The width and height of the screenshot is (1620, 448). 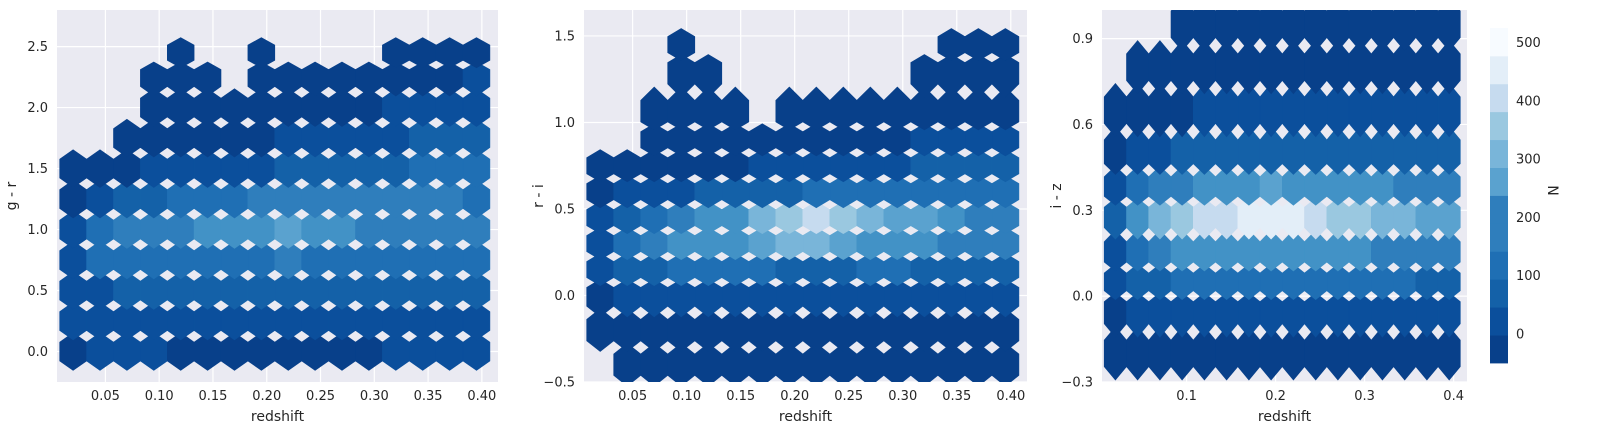 What do you see at coordinates (1525, 196) in the screenshot?
I see `colorbar: 0 100 200 300 400 500 N` at bounding box center [1525, 196].